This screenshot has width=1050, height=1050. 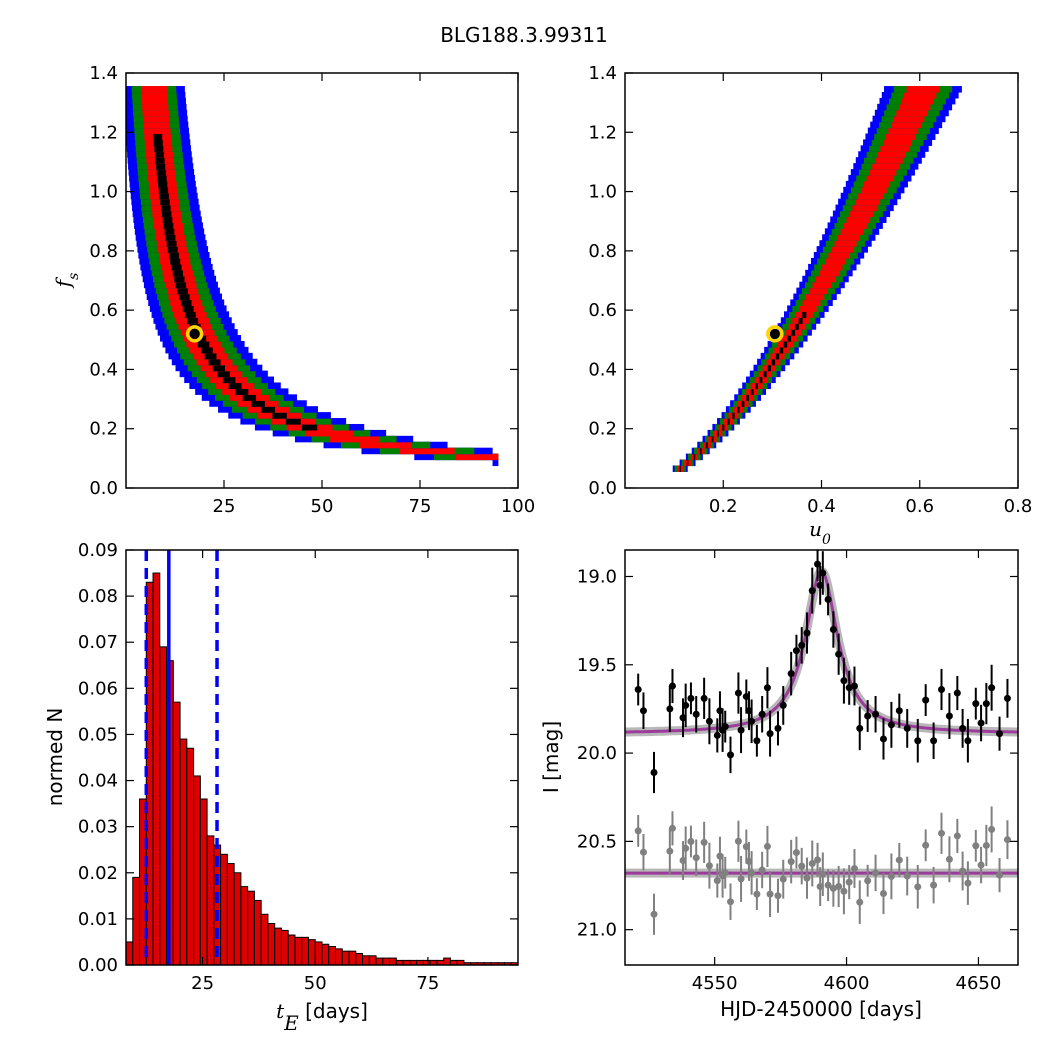 What do you see at coordinates (98, 873) in the screenshot?
I see `y-tick-label: 0.02` at bounding box center [98, 873].